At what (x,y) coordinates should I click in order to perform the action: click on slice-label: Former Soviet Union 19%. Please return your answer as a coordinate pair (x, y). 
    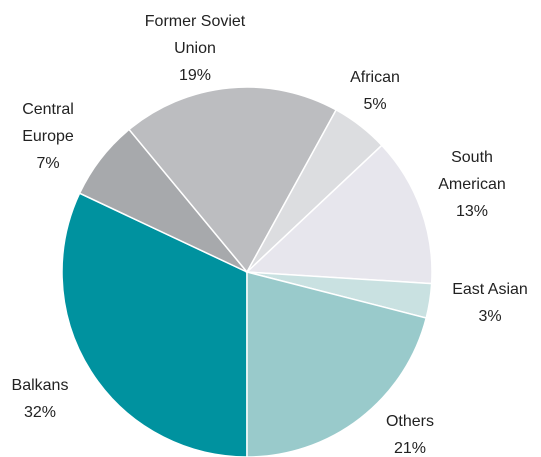
    Looking at the image, I should click on (195, 48).